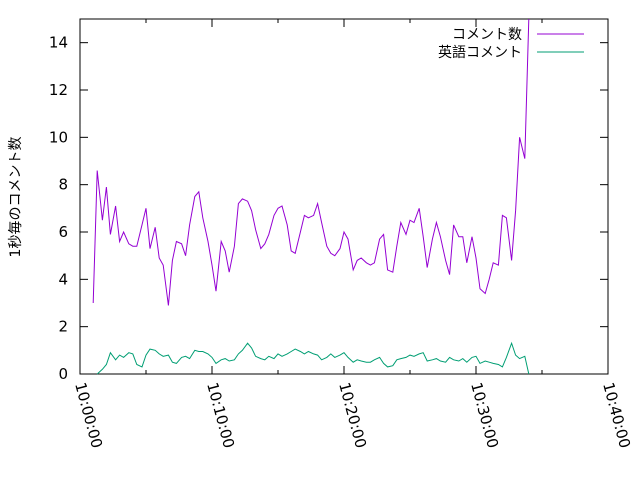 This screenshot has width=640, height=484. Describe the element at coordinates (63, 327) in the screenshot. I see `y-tick-label: 2` at that location.